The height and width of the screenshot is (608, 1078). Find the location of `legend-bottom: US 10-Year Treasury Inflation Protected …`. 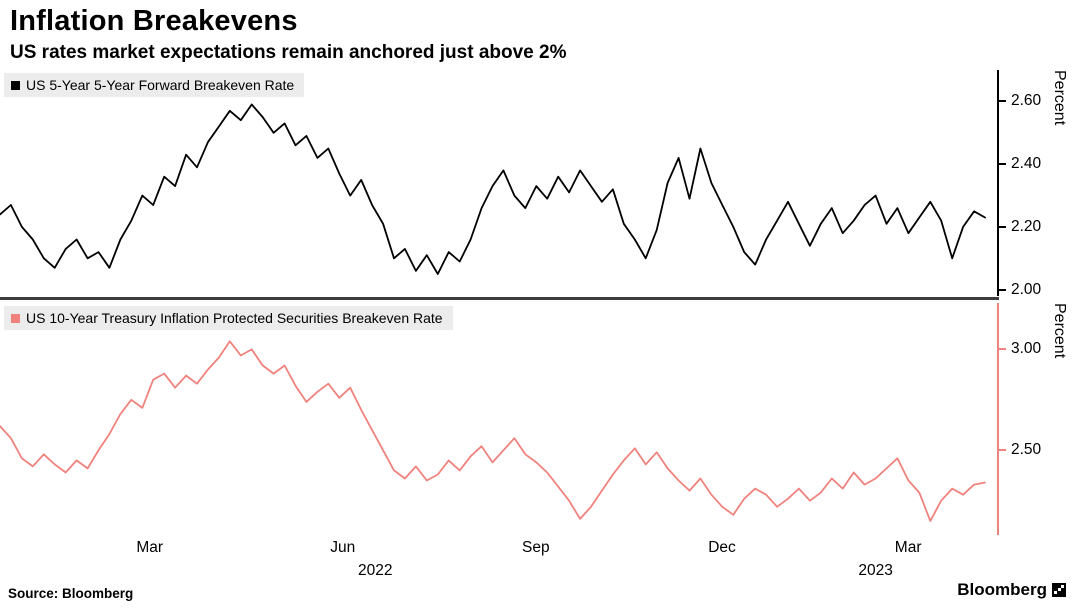

legend-bottom: US 10-Year Treasury Inflation Protected … is located at coordinates (228, 318).